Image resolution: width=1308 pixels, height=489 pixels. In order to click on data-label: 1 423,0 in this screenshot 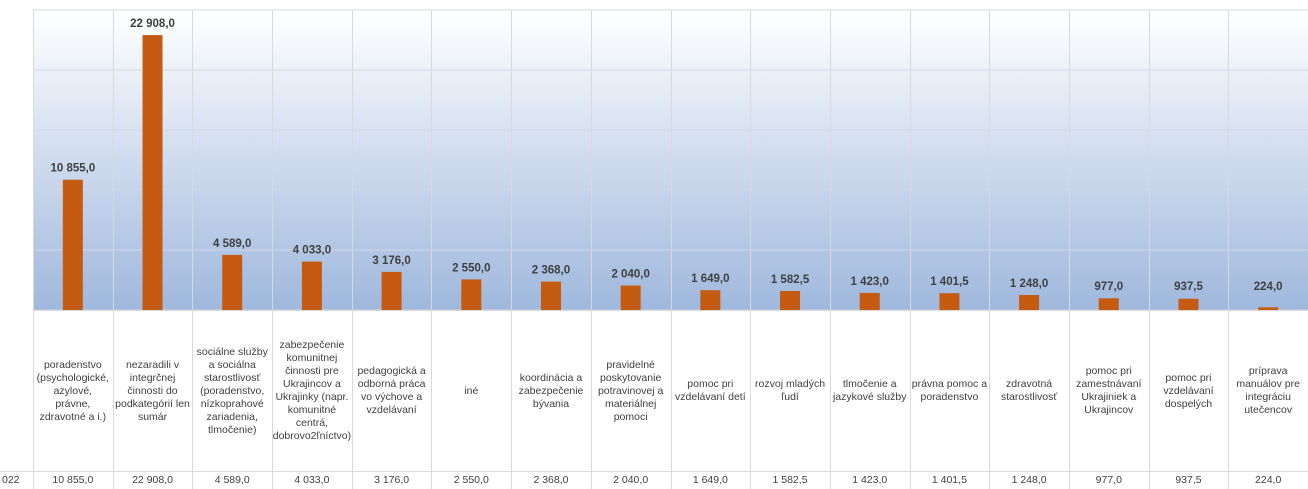, I will do `click(870, 282)`.